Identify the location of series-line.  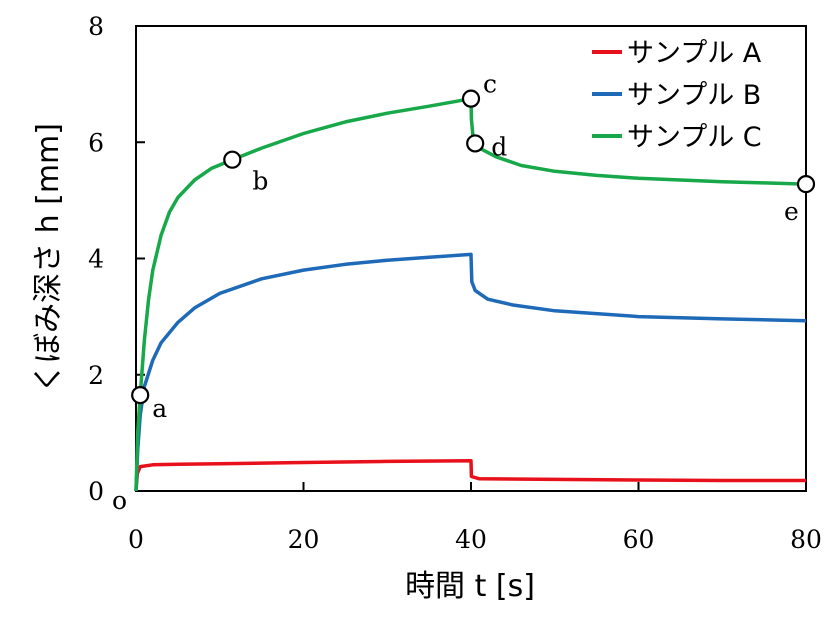
(470, 475).